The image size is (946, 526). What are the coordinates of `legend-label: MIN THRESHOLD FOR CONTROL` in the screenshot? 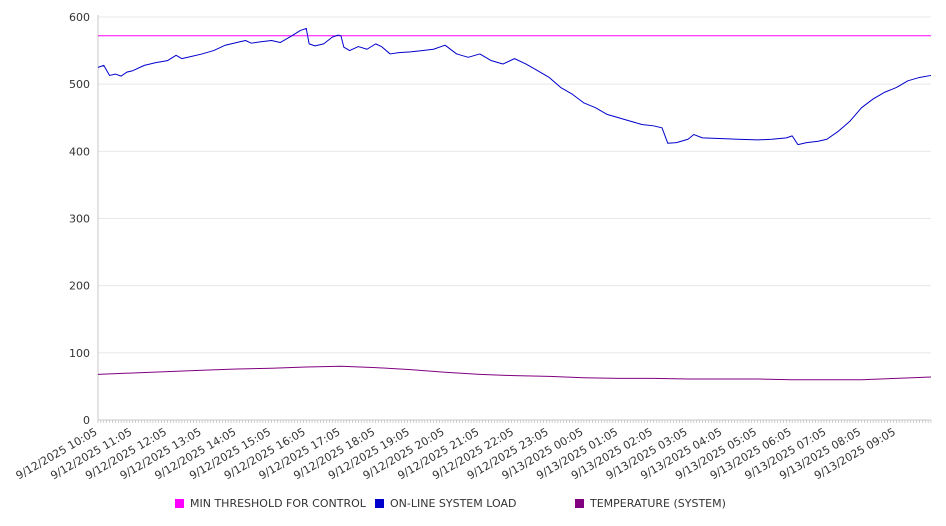 It's located at (278, 503).